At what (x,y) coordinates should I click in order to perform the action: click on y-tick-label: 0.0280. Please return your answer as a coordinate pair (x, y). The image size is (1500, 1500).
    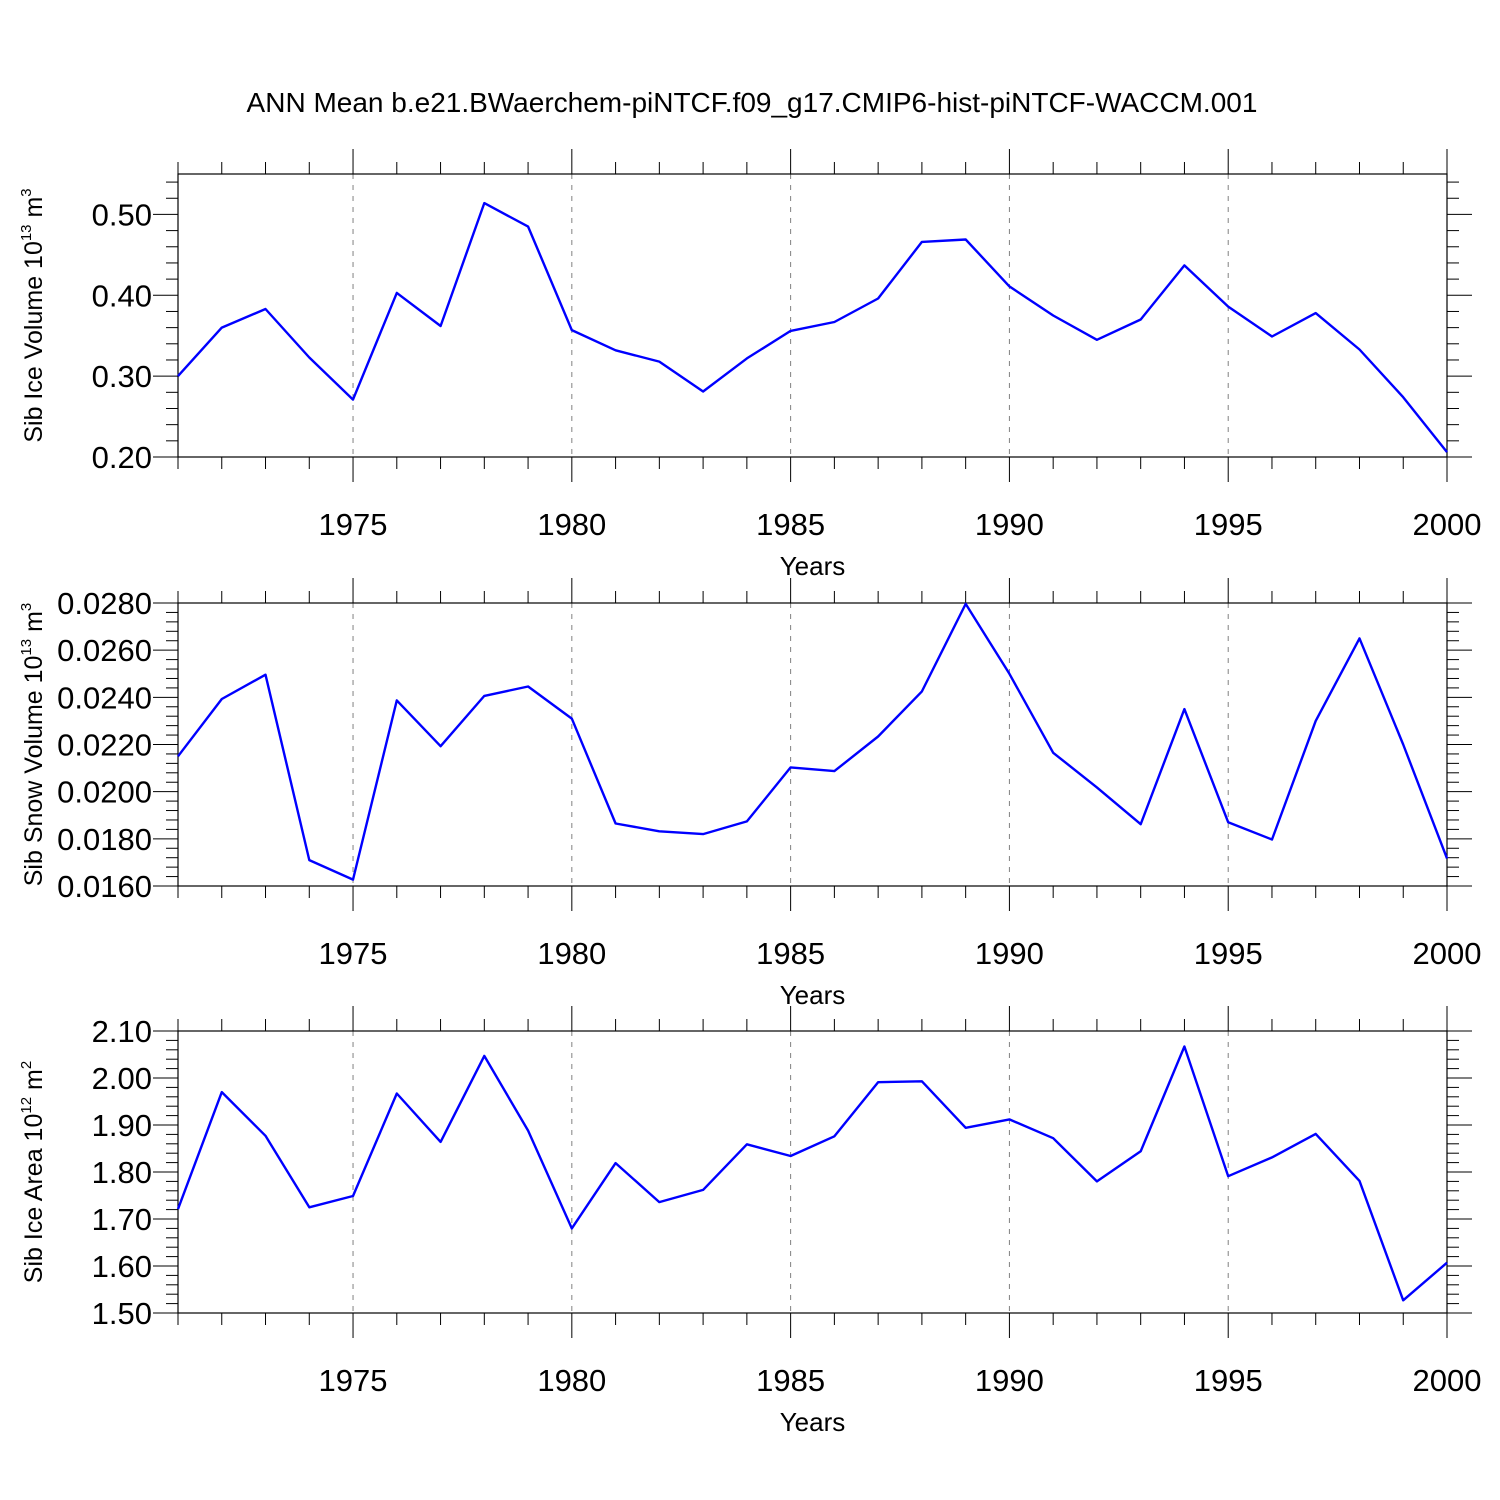
    Looking at the image, I should click on (104, 603).